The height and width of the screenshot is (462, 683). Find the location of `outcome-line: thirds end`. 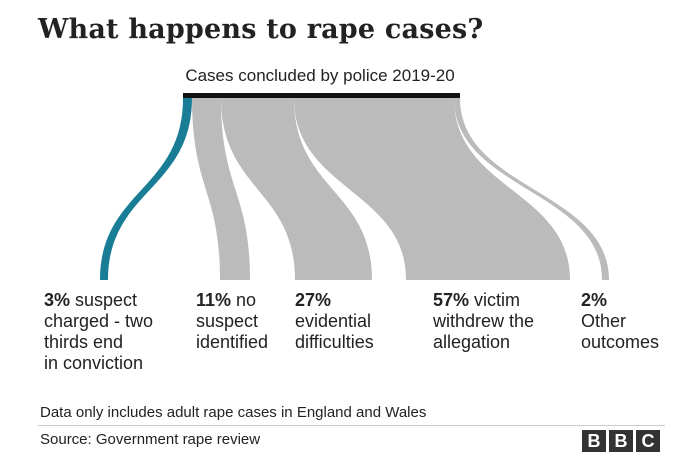

outcome-line: thirds end is located at coordinates (84, 342).